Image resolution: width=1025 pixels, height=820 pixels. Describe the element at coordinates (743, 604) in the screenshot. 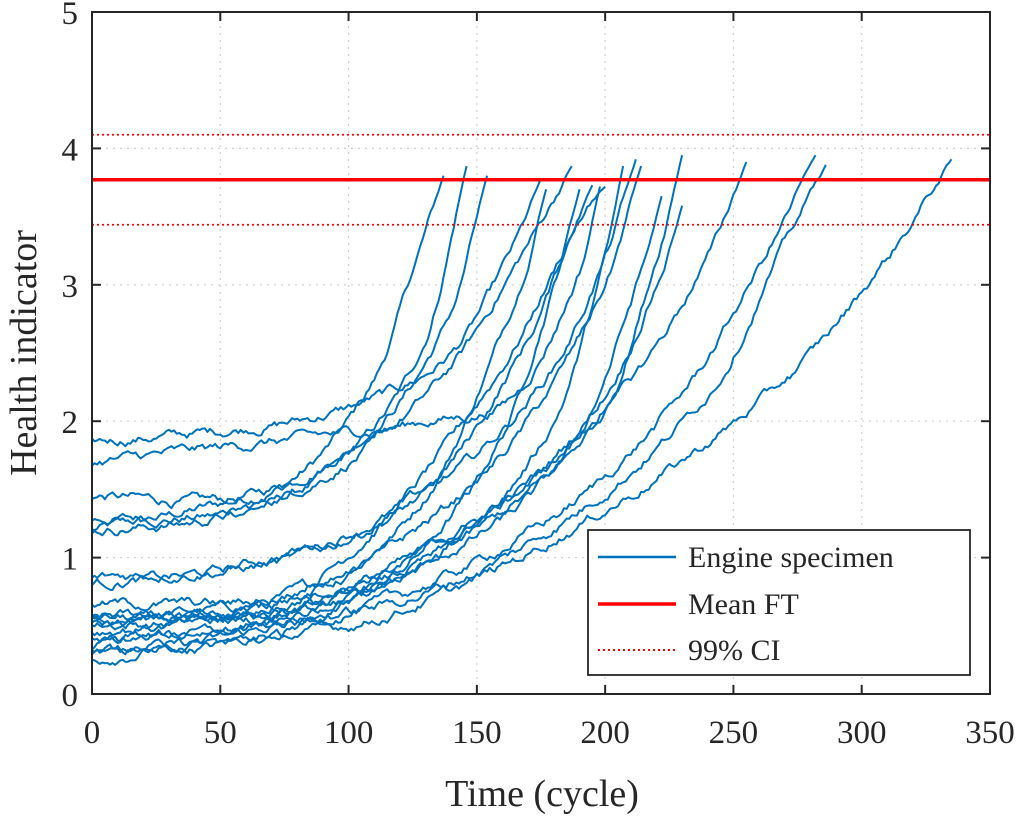

I see `legend-label-mean: Mean FT` at that location.